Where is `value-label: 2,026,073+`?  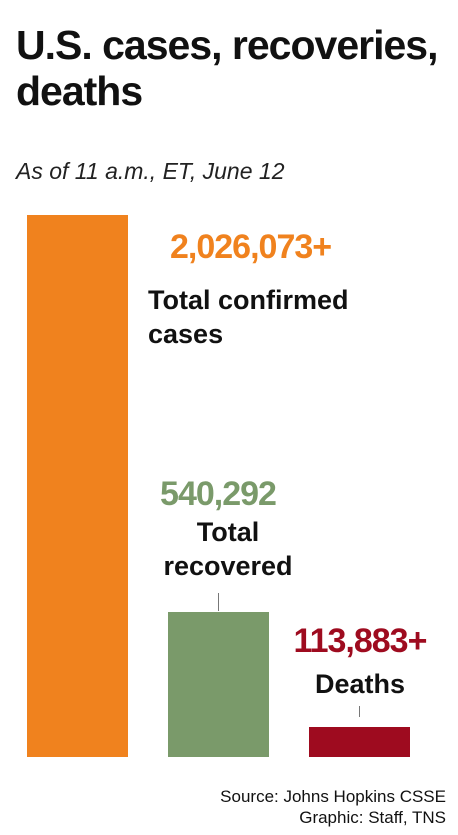 value-label: 2,026,073+ is located at coordinates (251, 247).